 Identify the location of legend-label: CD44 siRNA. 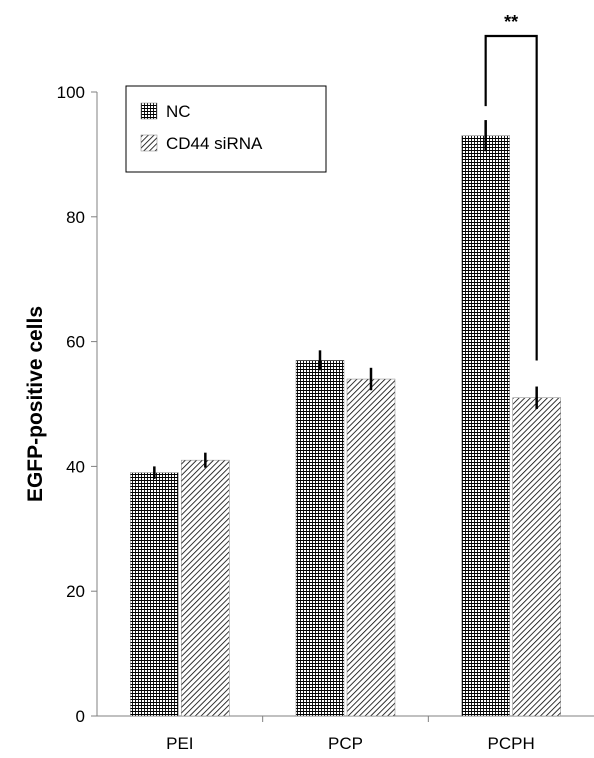
(214, 143).